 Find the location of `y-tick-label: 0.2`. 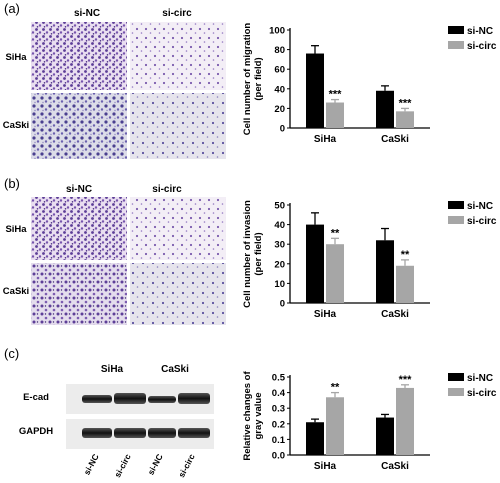

y-tick-label: 0.2 is located at coordinates (278, 424).